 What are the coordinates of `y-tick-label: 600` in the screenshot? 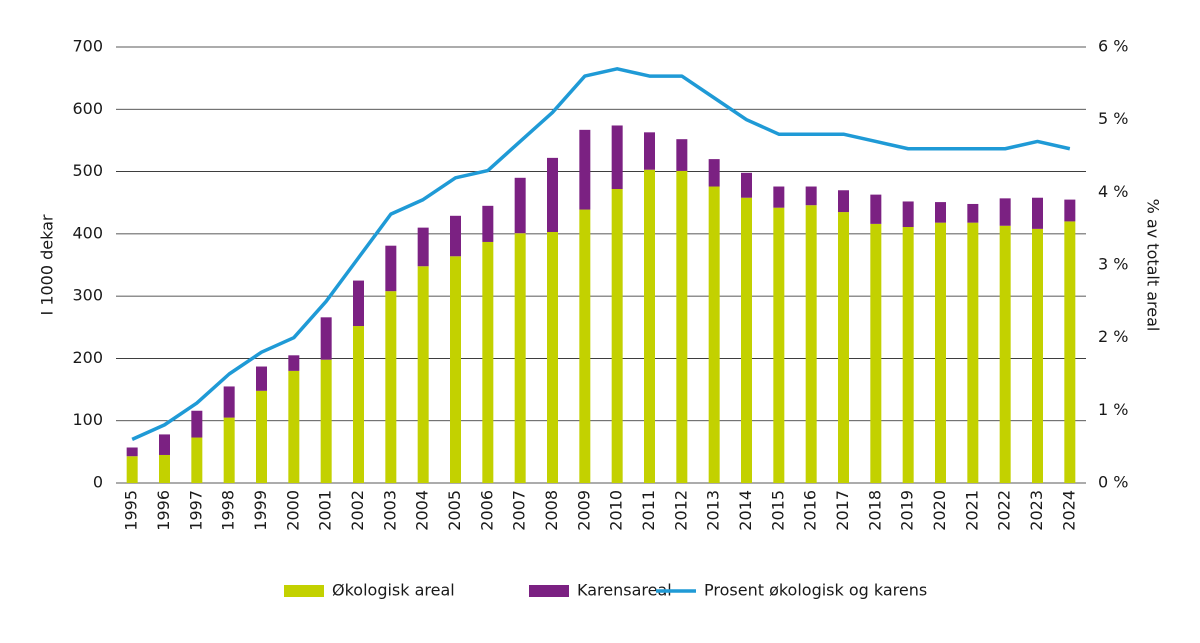 It's located at (87, 108).